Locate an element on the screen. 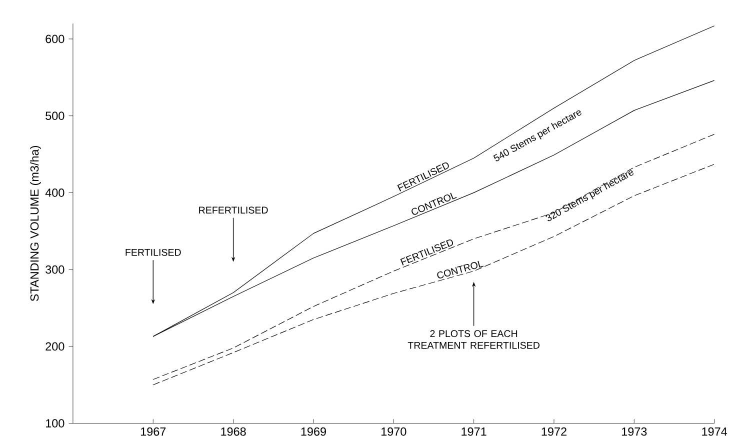  annotation: FERTILISED is located at coordinates (153, 252).